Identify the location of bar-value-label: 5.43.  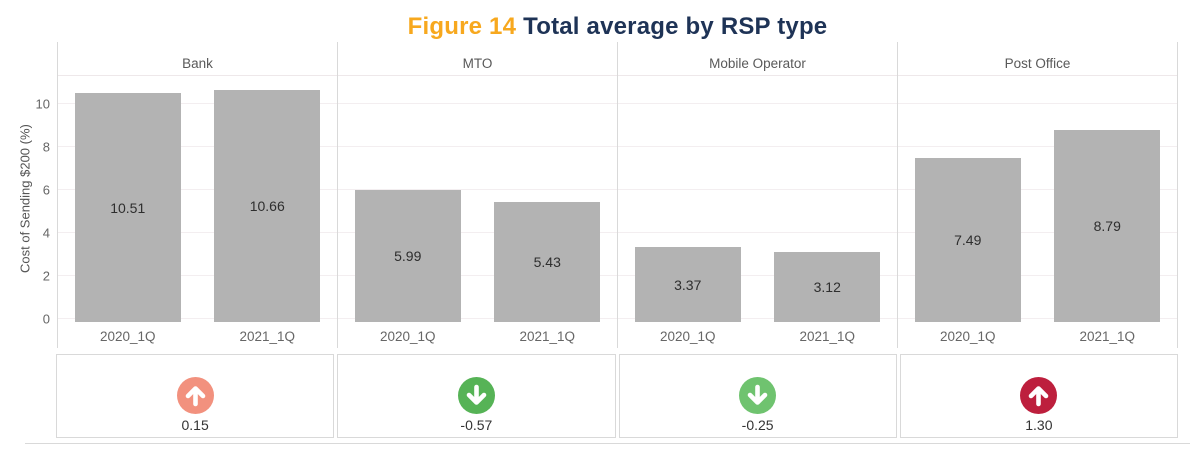
(547, 262).